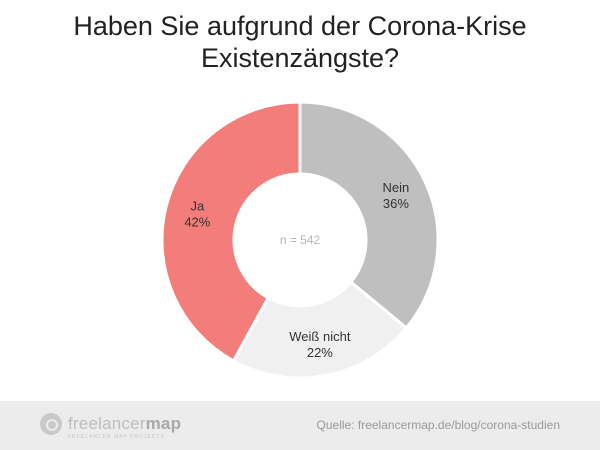 This screenshot has height=450, width=600. Describe the element at coordinates (197, 206) in the screenshot. I see `slice-category-2: Ja` at that location.